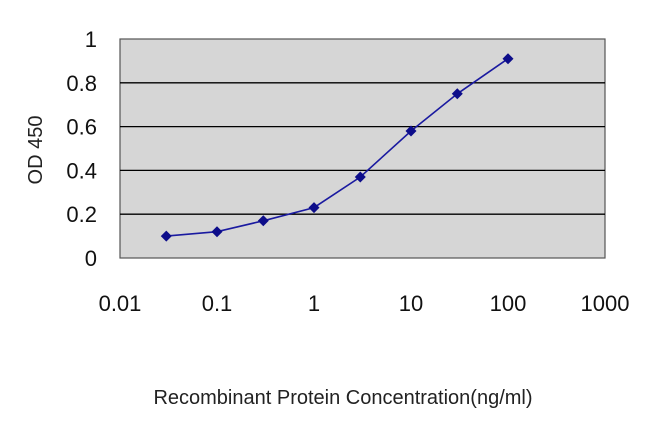 The width and height of the screenshot is (650, 433). What do you see at coordinates (120, 303) in the screenshot?
I see `x-tick-label: 0.01` at bounding box center [120, 303].